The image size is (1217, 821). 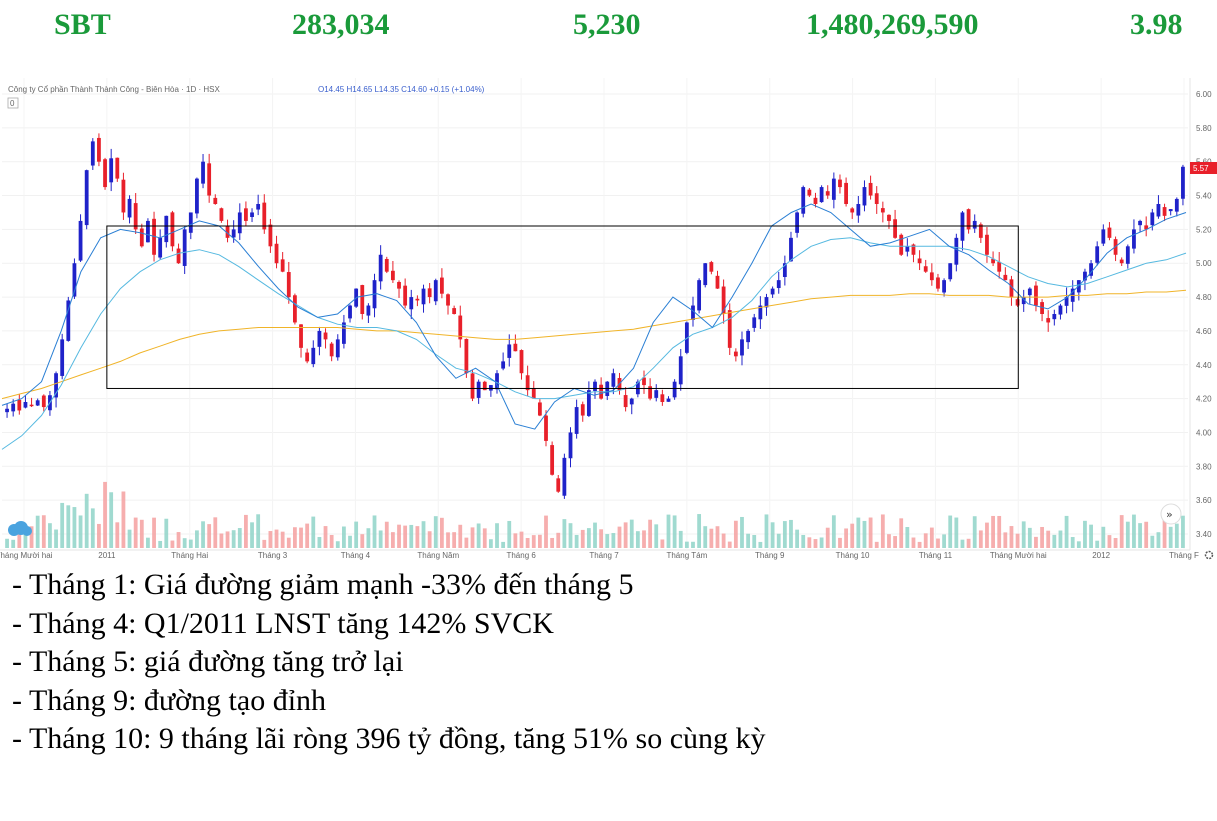 I want to click on gear-icon, so click(x=1209, y=555).